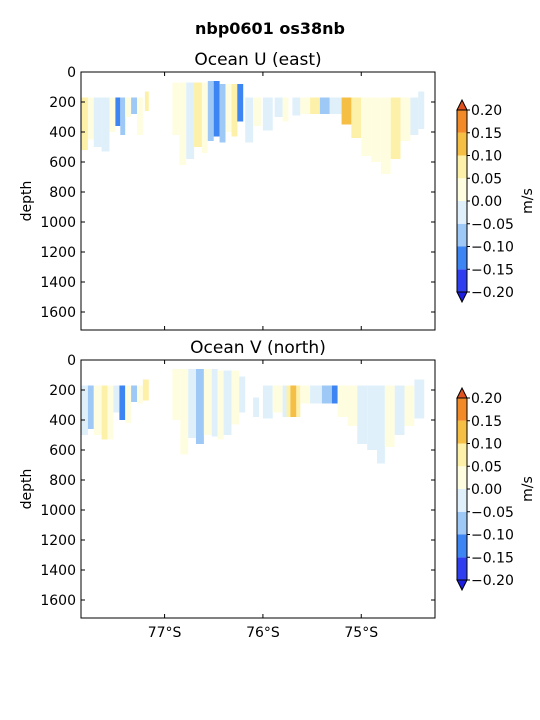 The image size is (540, 720). Describe the element at coordinates (58, 541) in the screenshot. I see `y-tick-label: 1200` at that location.